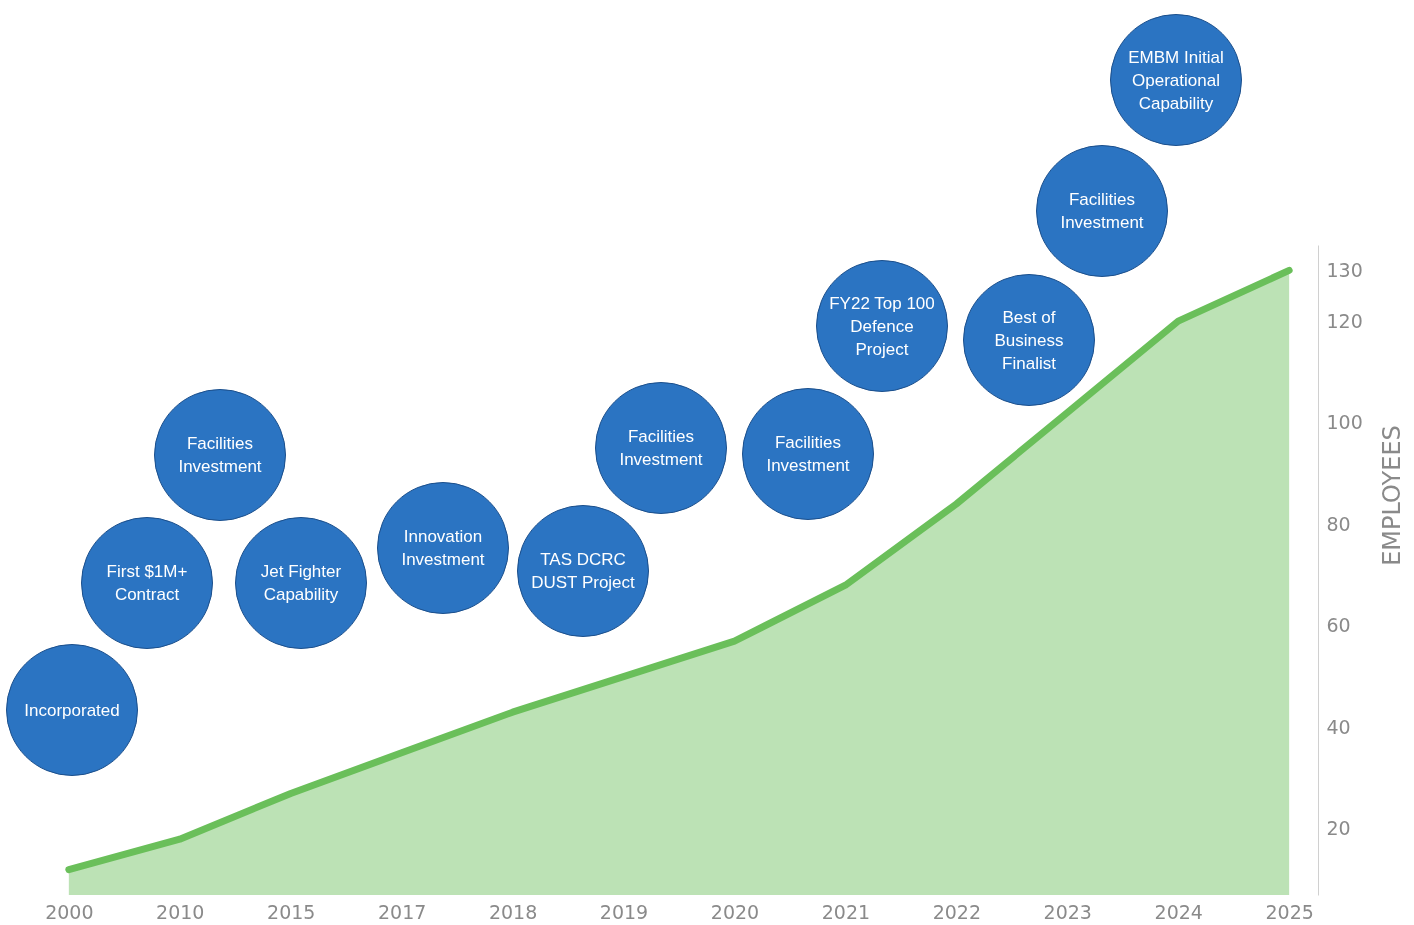 The image size is (1414, 925). I want to click on x-tick-label: 2010, so click(180, 911).